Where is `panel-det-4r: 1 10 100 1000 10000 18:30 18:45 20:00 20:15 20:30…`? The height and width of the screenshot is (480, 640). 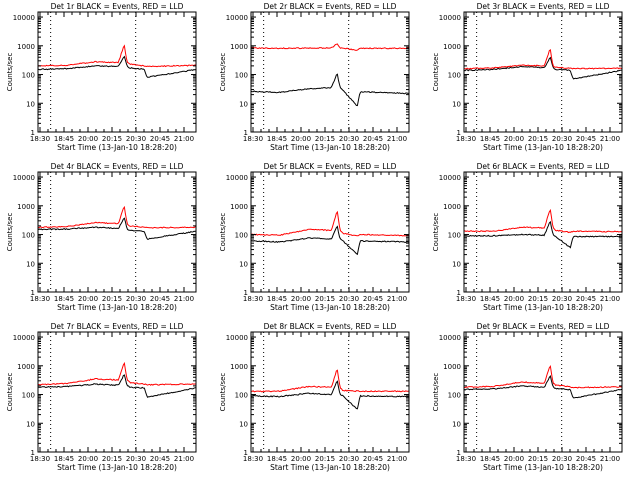 panel-det-4r: 1 10 100 1000 10000 18:30 18:45 20:00 20:15 20:30… is located at coordinates (101, 237).